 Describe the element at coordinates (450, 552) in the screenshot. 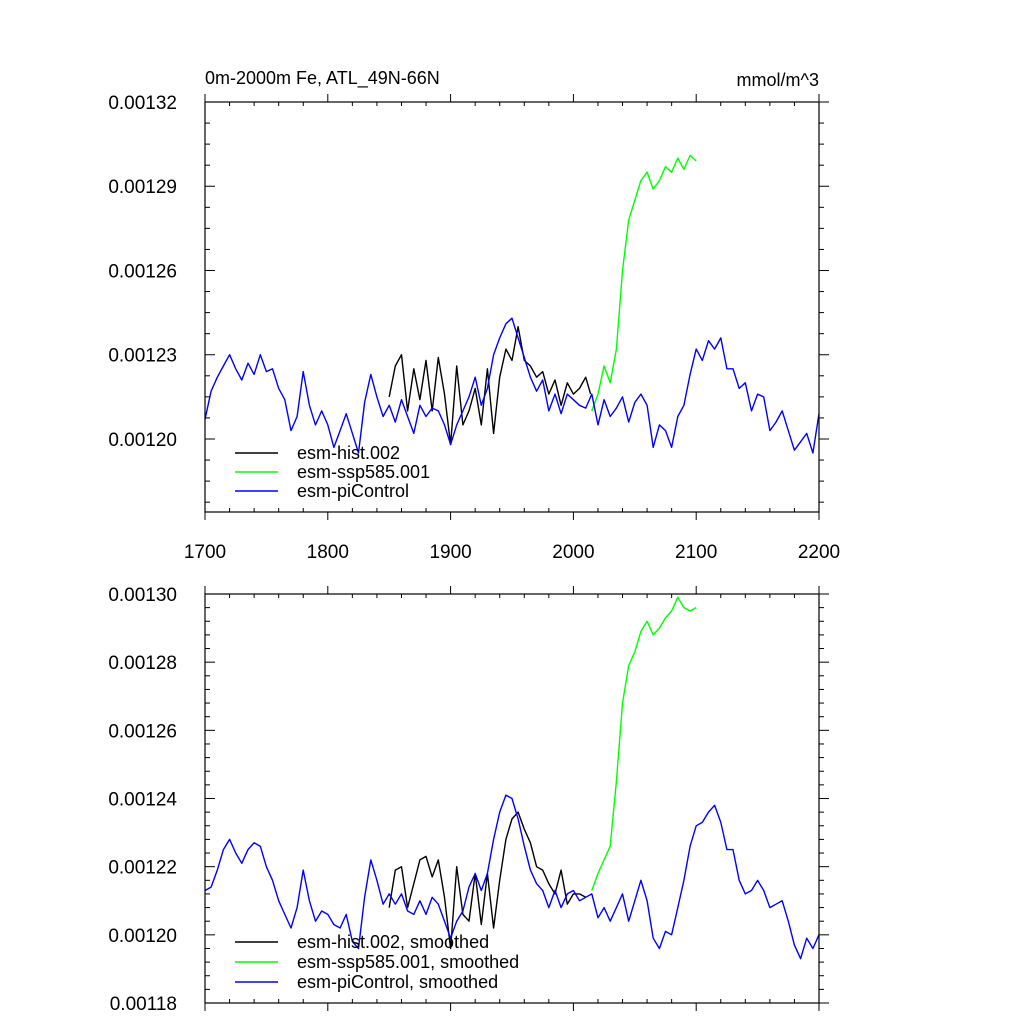

I see `x-tick-label: 1900` at that location.